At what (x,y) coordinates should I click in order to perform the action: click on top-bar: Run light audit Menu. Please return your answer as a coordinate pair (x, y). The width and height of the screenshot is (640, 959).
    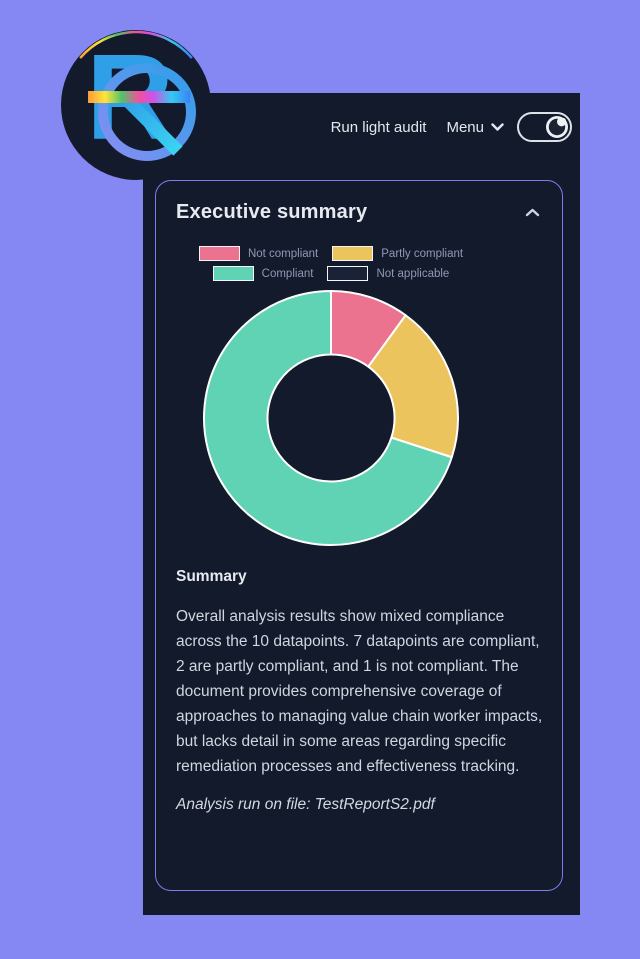
    Looking at the image, I should click on (361, 127).